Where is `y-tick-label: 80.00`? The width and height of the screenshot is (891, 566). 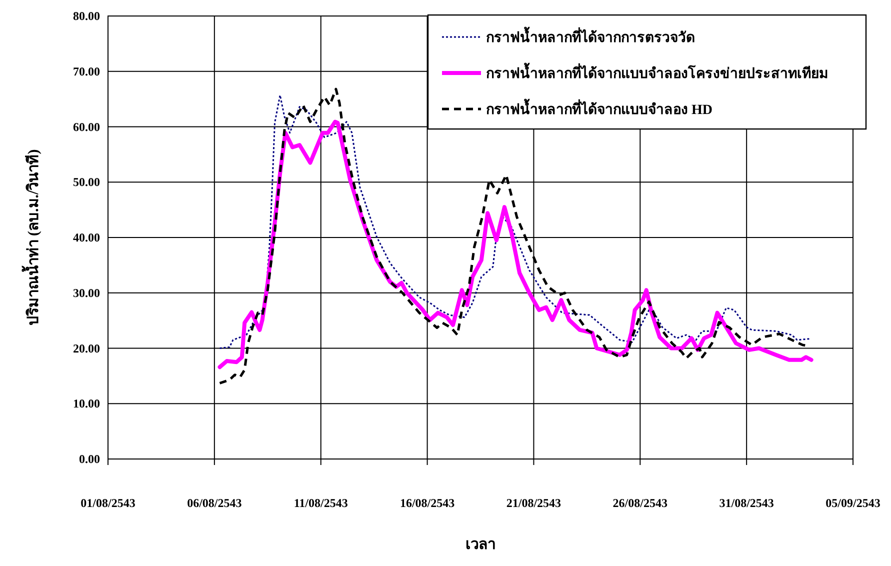
y-tick-label: 80.00 is located at coordinates (86, 16).